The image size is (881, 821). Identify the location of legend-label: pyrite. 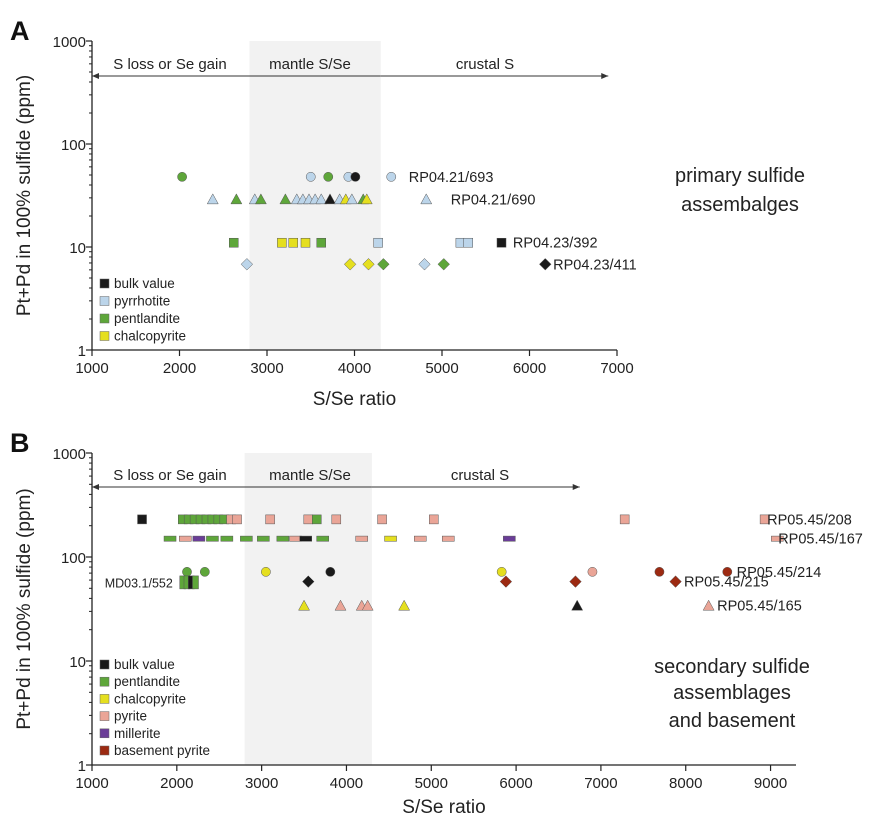
(130, 716).